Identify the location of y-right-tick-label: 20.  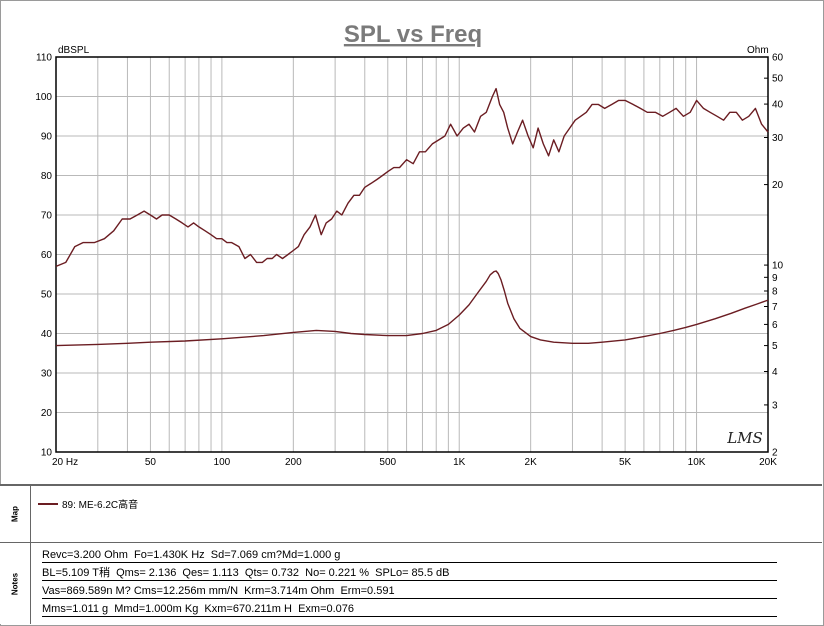
(778, 185).